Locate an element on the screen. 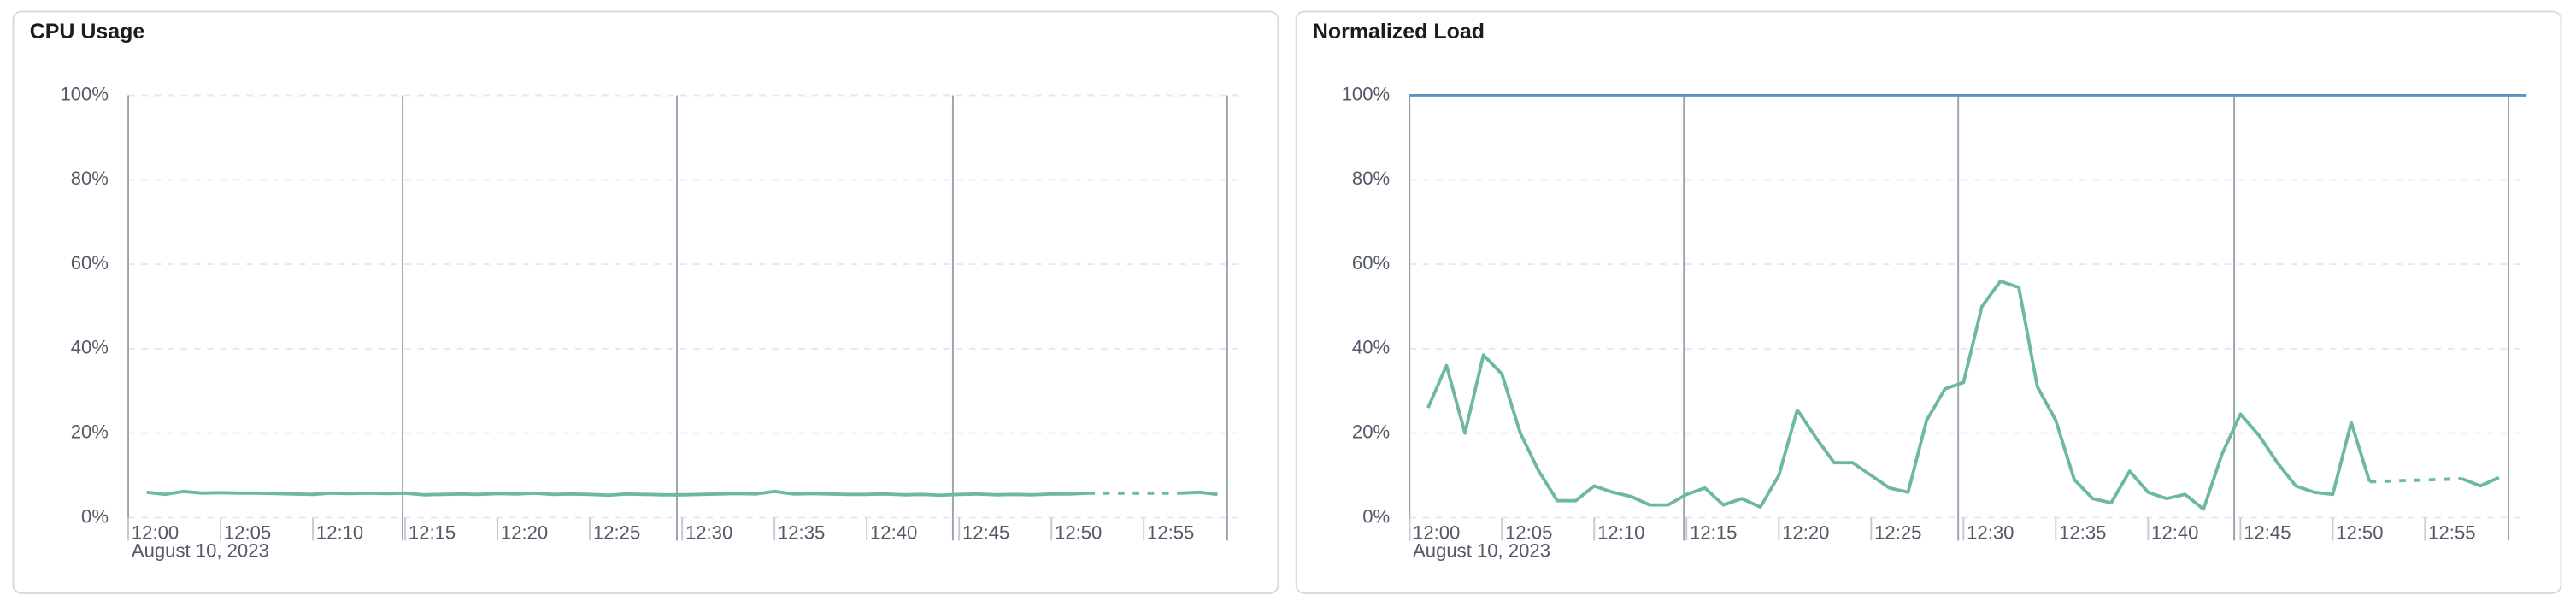  panel-title: Normalized Load is located at coordinates (1399, 32).